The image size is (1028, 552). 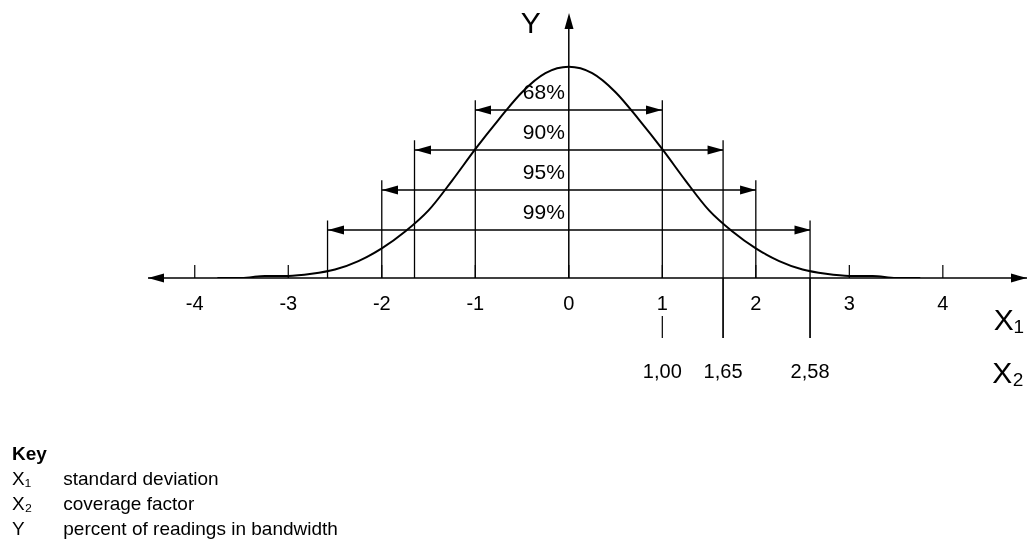 I want to click on y-axis-title: Y, so click(x=530, y=23).